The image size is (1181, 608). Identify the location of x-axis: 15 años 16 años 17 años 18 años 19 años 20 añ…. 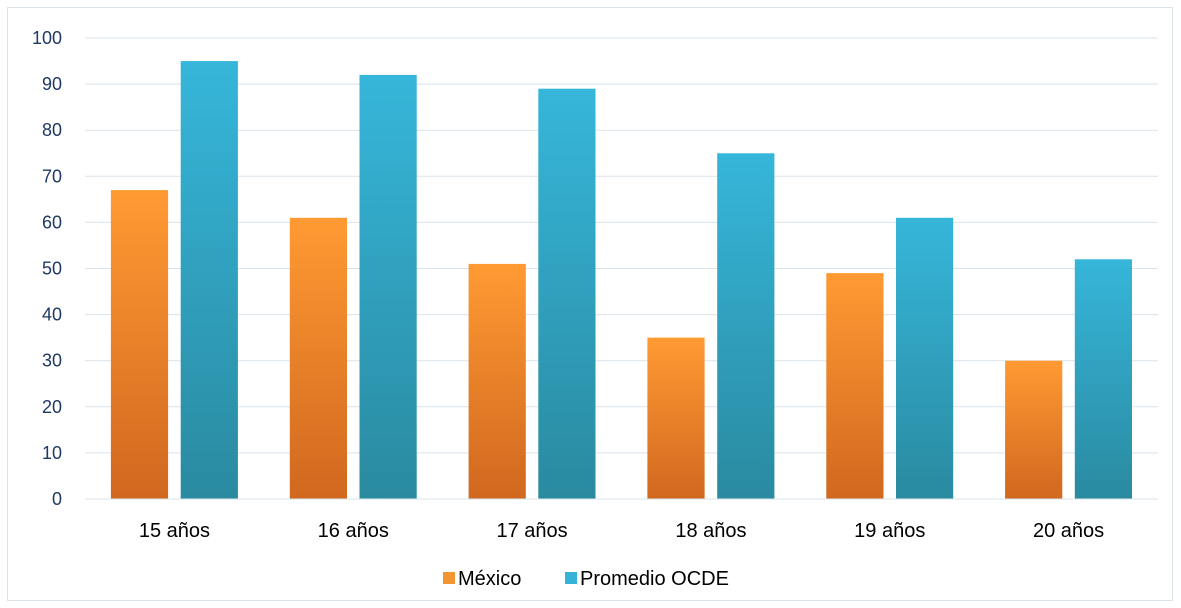
(621, 520).